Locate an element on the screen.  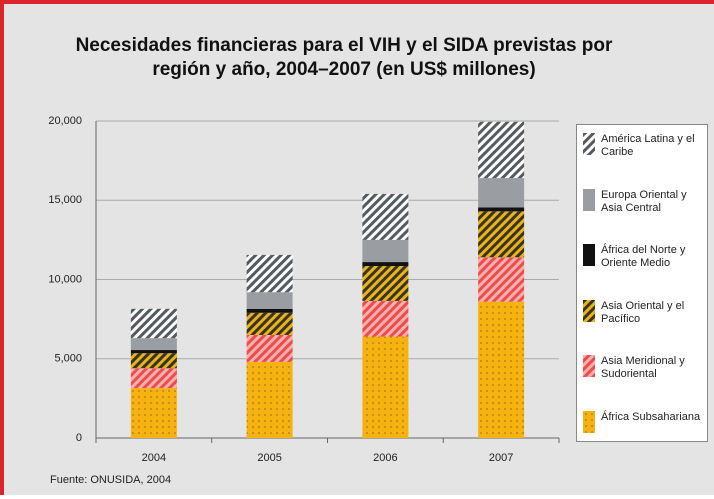
legend-item: América Latina y el Caribe is located at coordinates (642, 146).